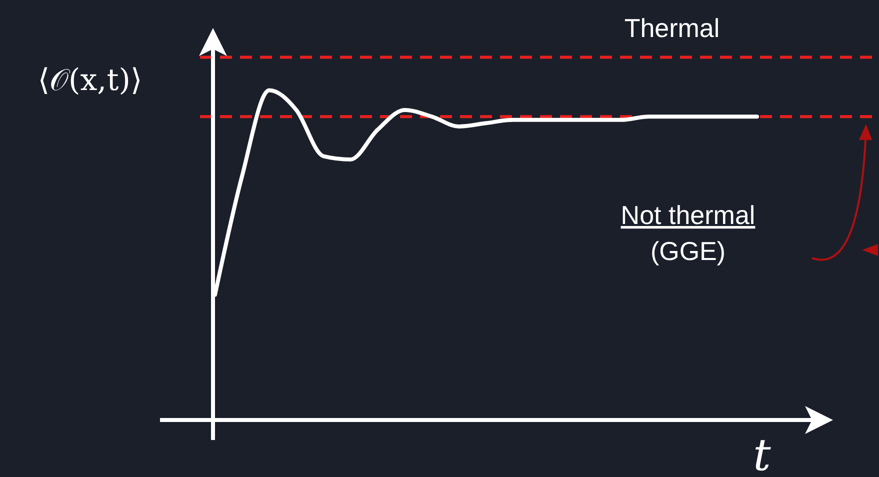  What do you see at coordinates (672, 28) in the screenshot?
I see `ref-line-label: Thermal` at bounding box center [672, 28].